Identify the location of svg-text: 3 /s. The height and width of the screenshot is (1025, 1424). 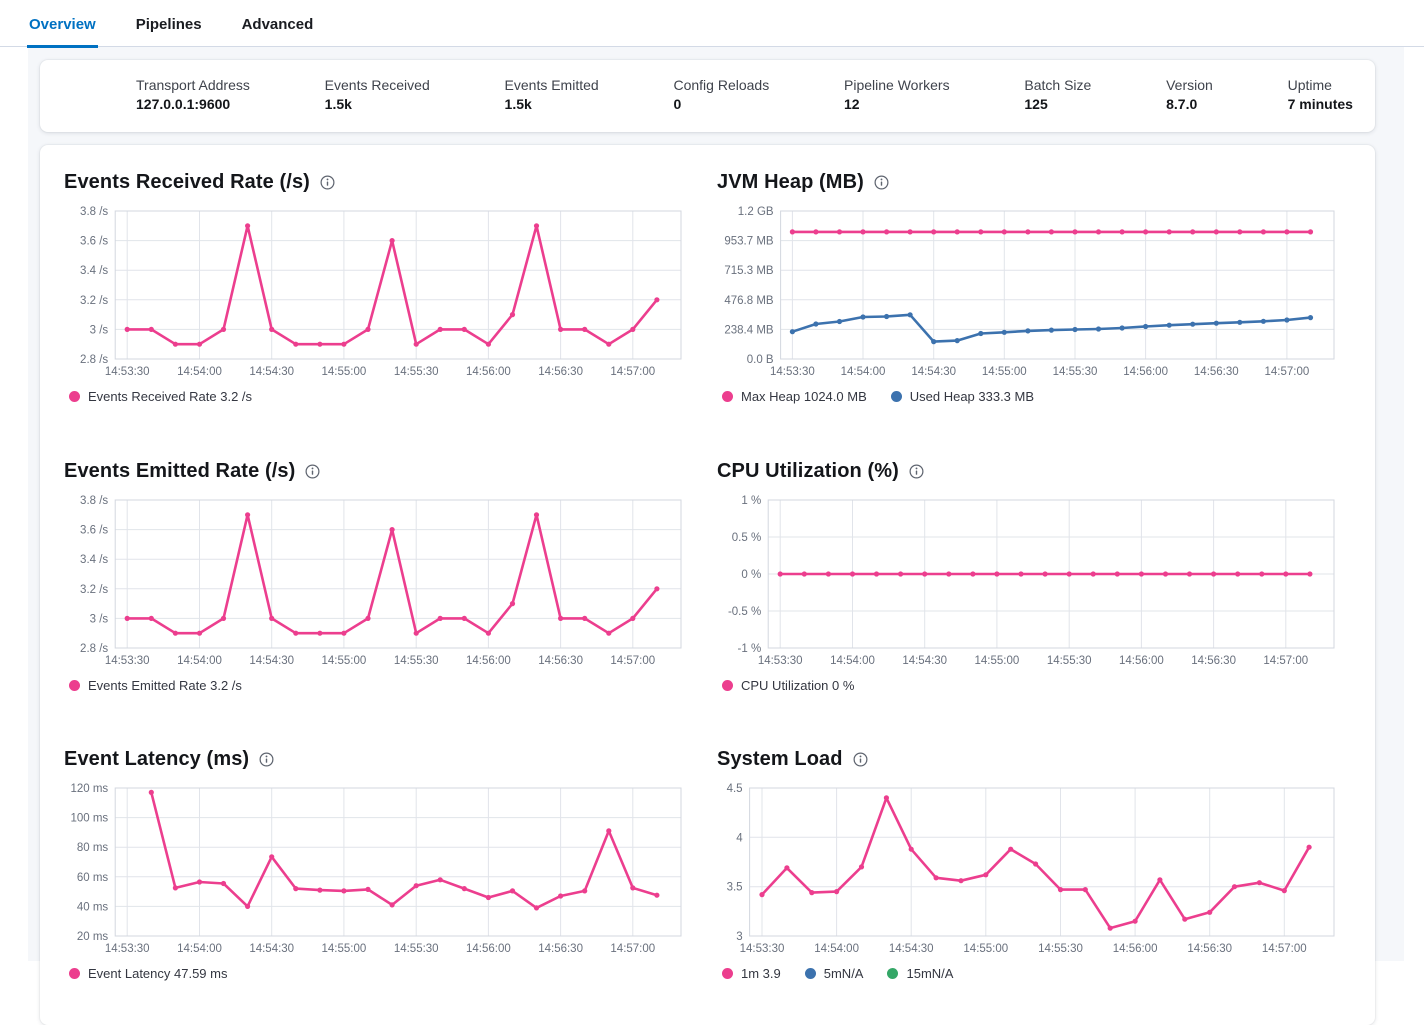
(99, 619).